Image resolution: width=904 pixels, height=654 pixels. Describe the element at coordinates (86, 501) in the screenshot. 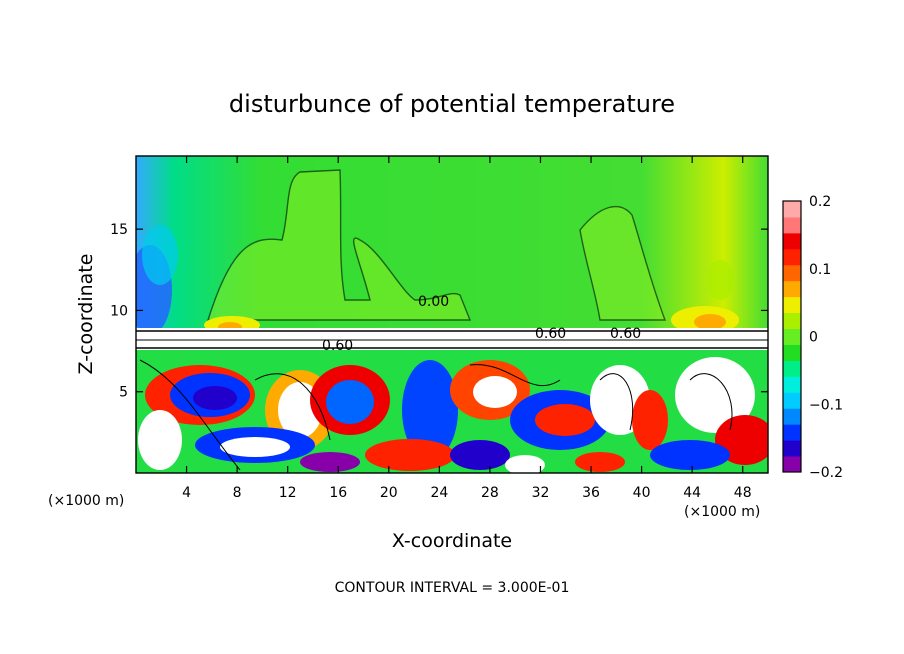

I see `x-unit-label-left: (×1000 m)` at that location.